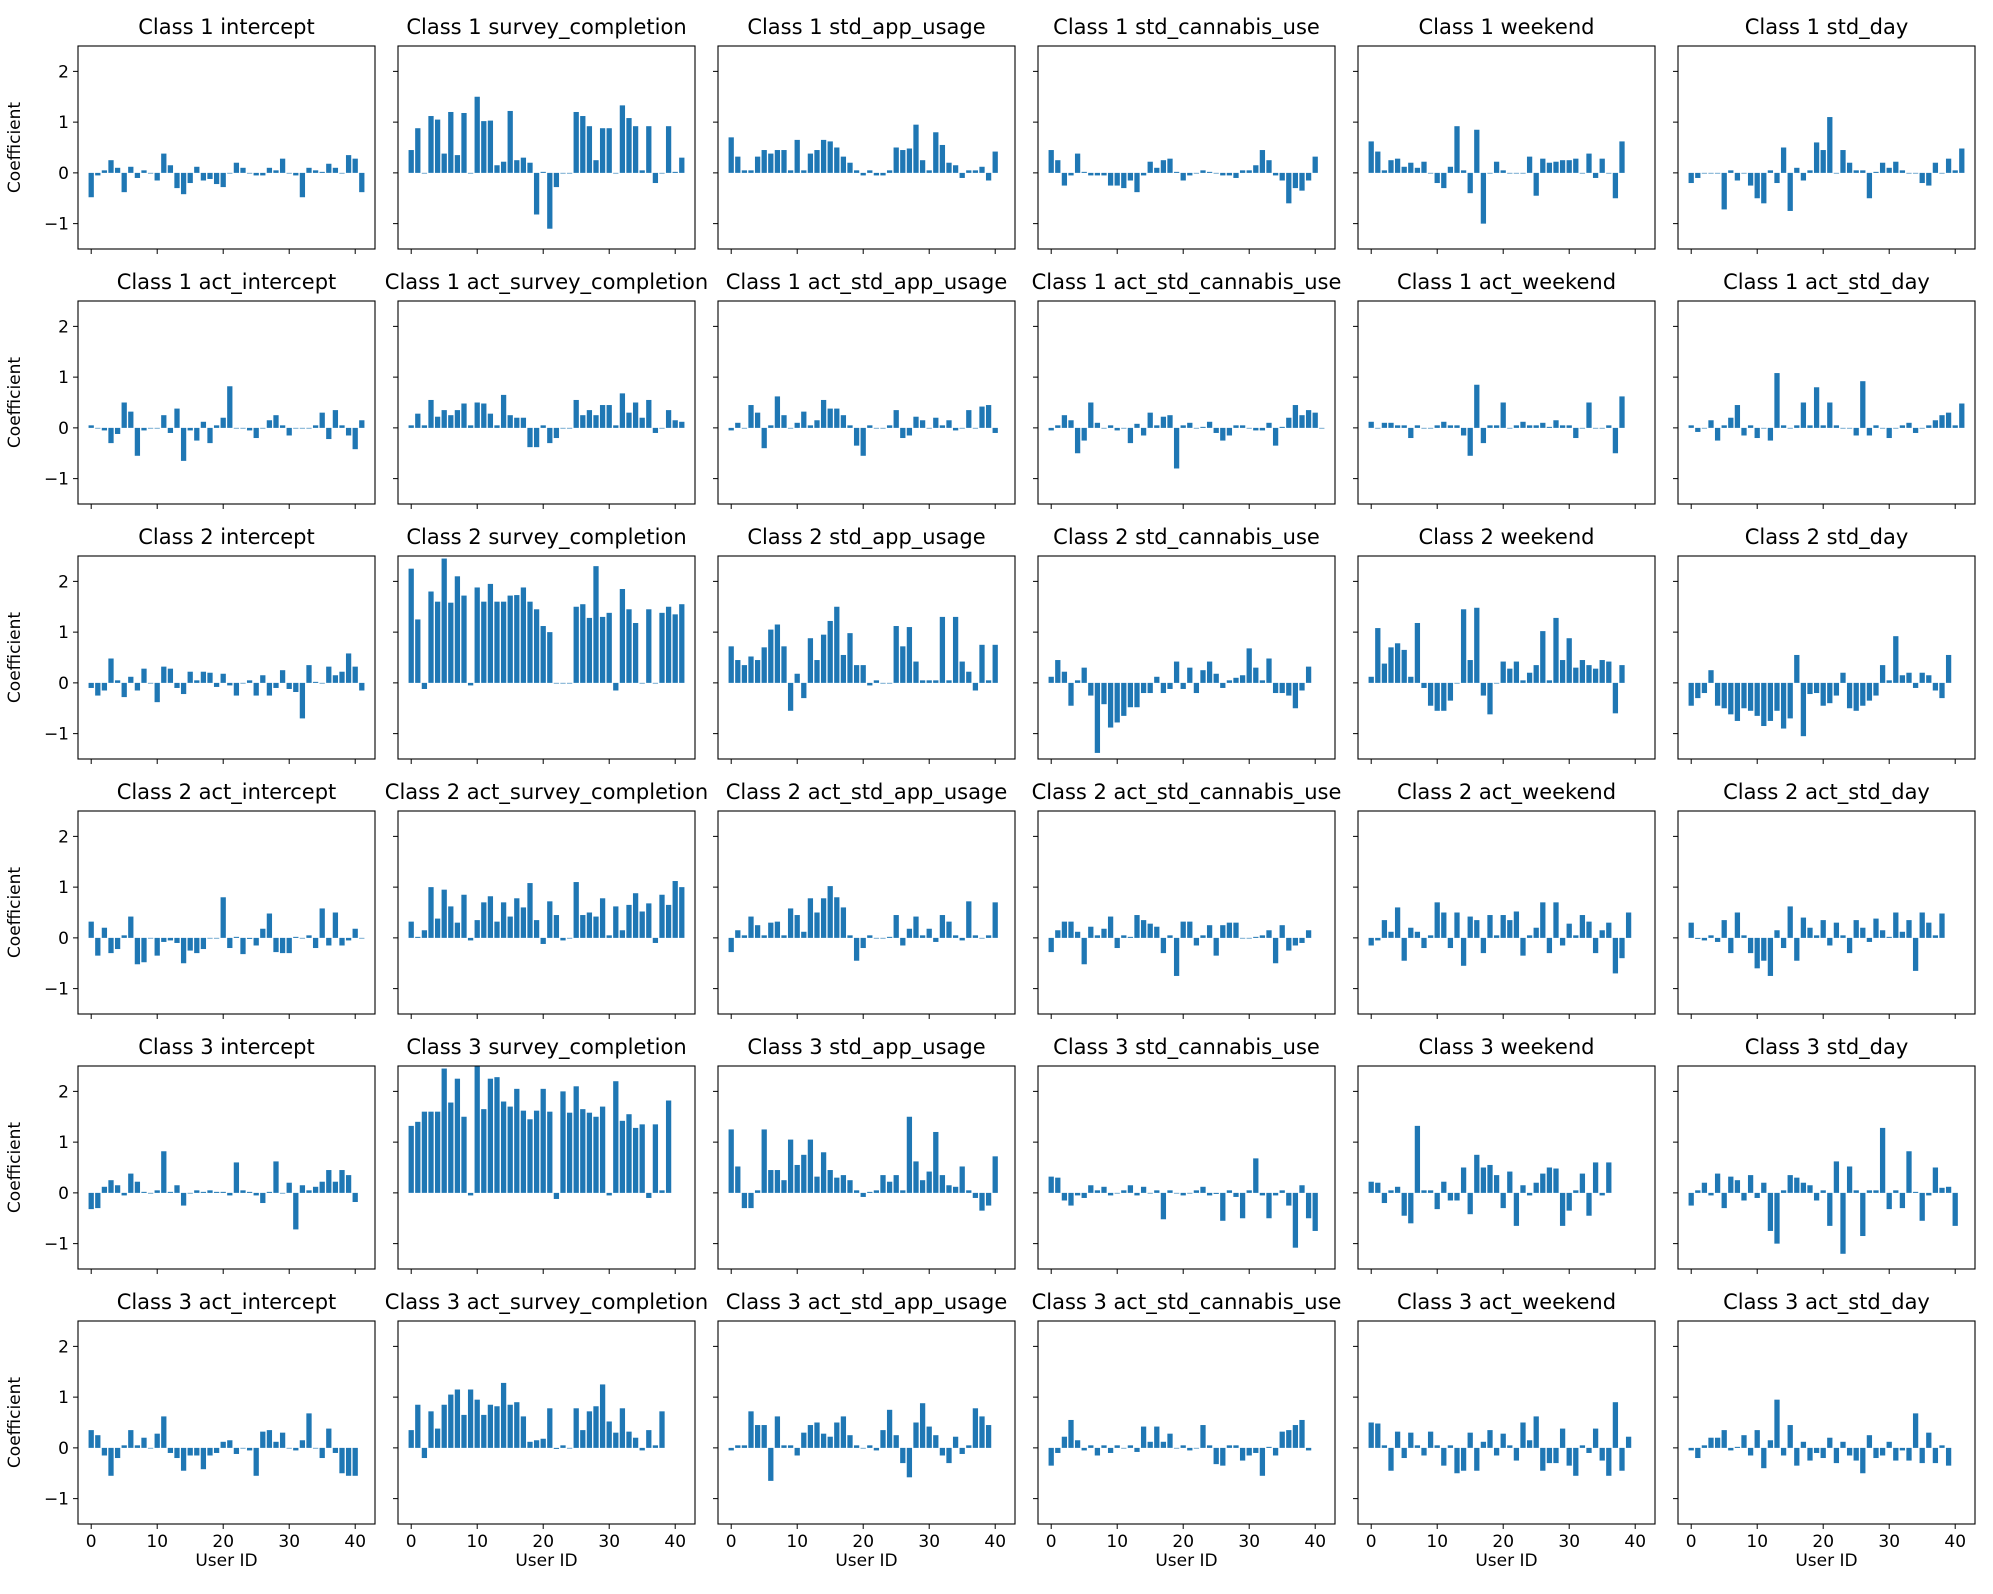  What do you see at coordinates (609, 1542) in the screenshot?
I see `x-tick-label: 30` at bounding box center [609, 1542].